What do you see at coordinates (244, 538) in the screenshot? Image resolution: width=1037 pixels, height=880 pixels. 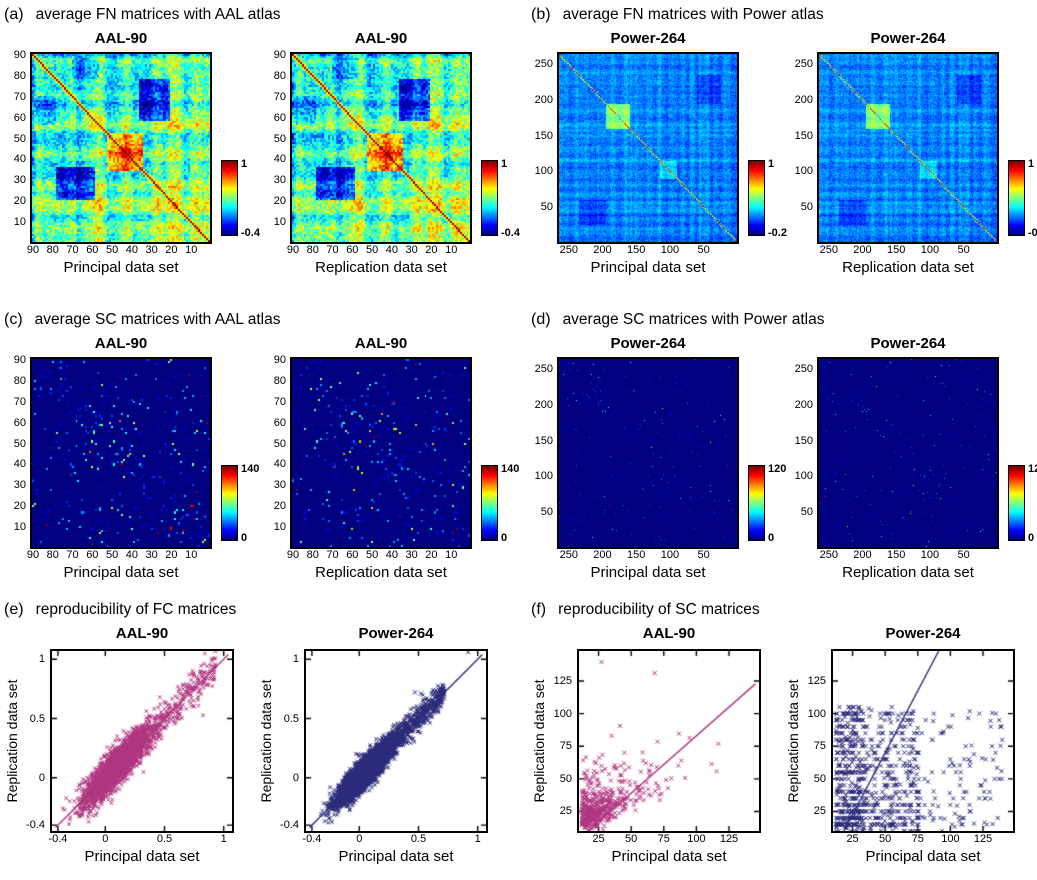 I see `colorbar-min-label: 0` at bounding box center [244, 538].